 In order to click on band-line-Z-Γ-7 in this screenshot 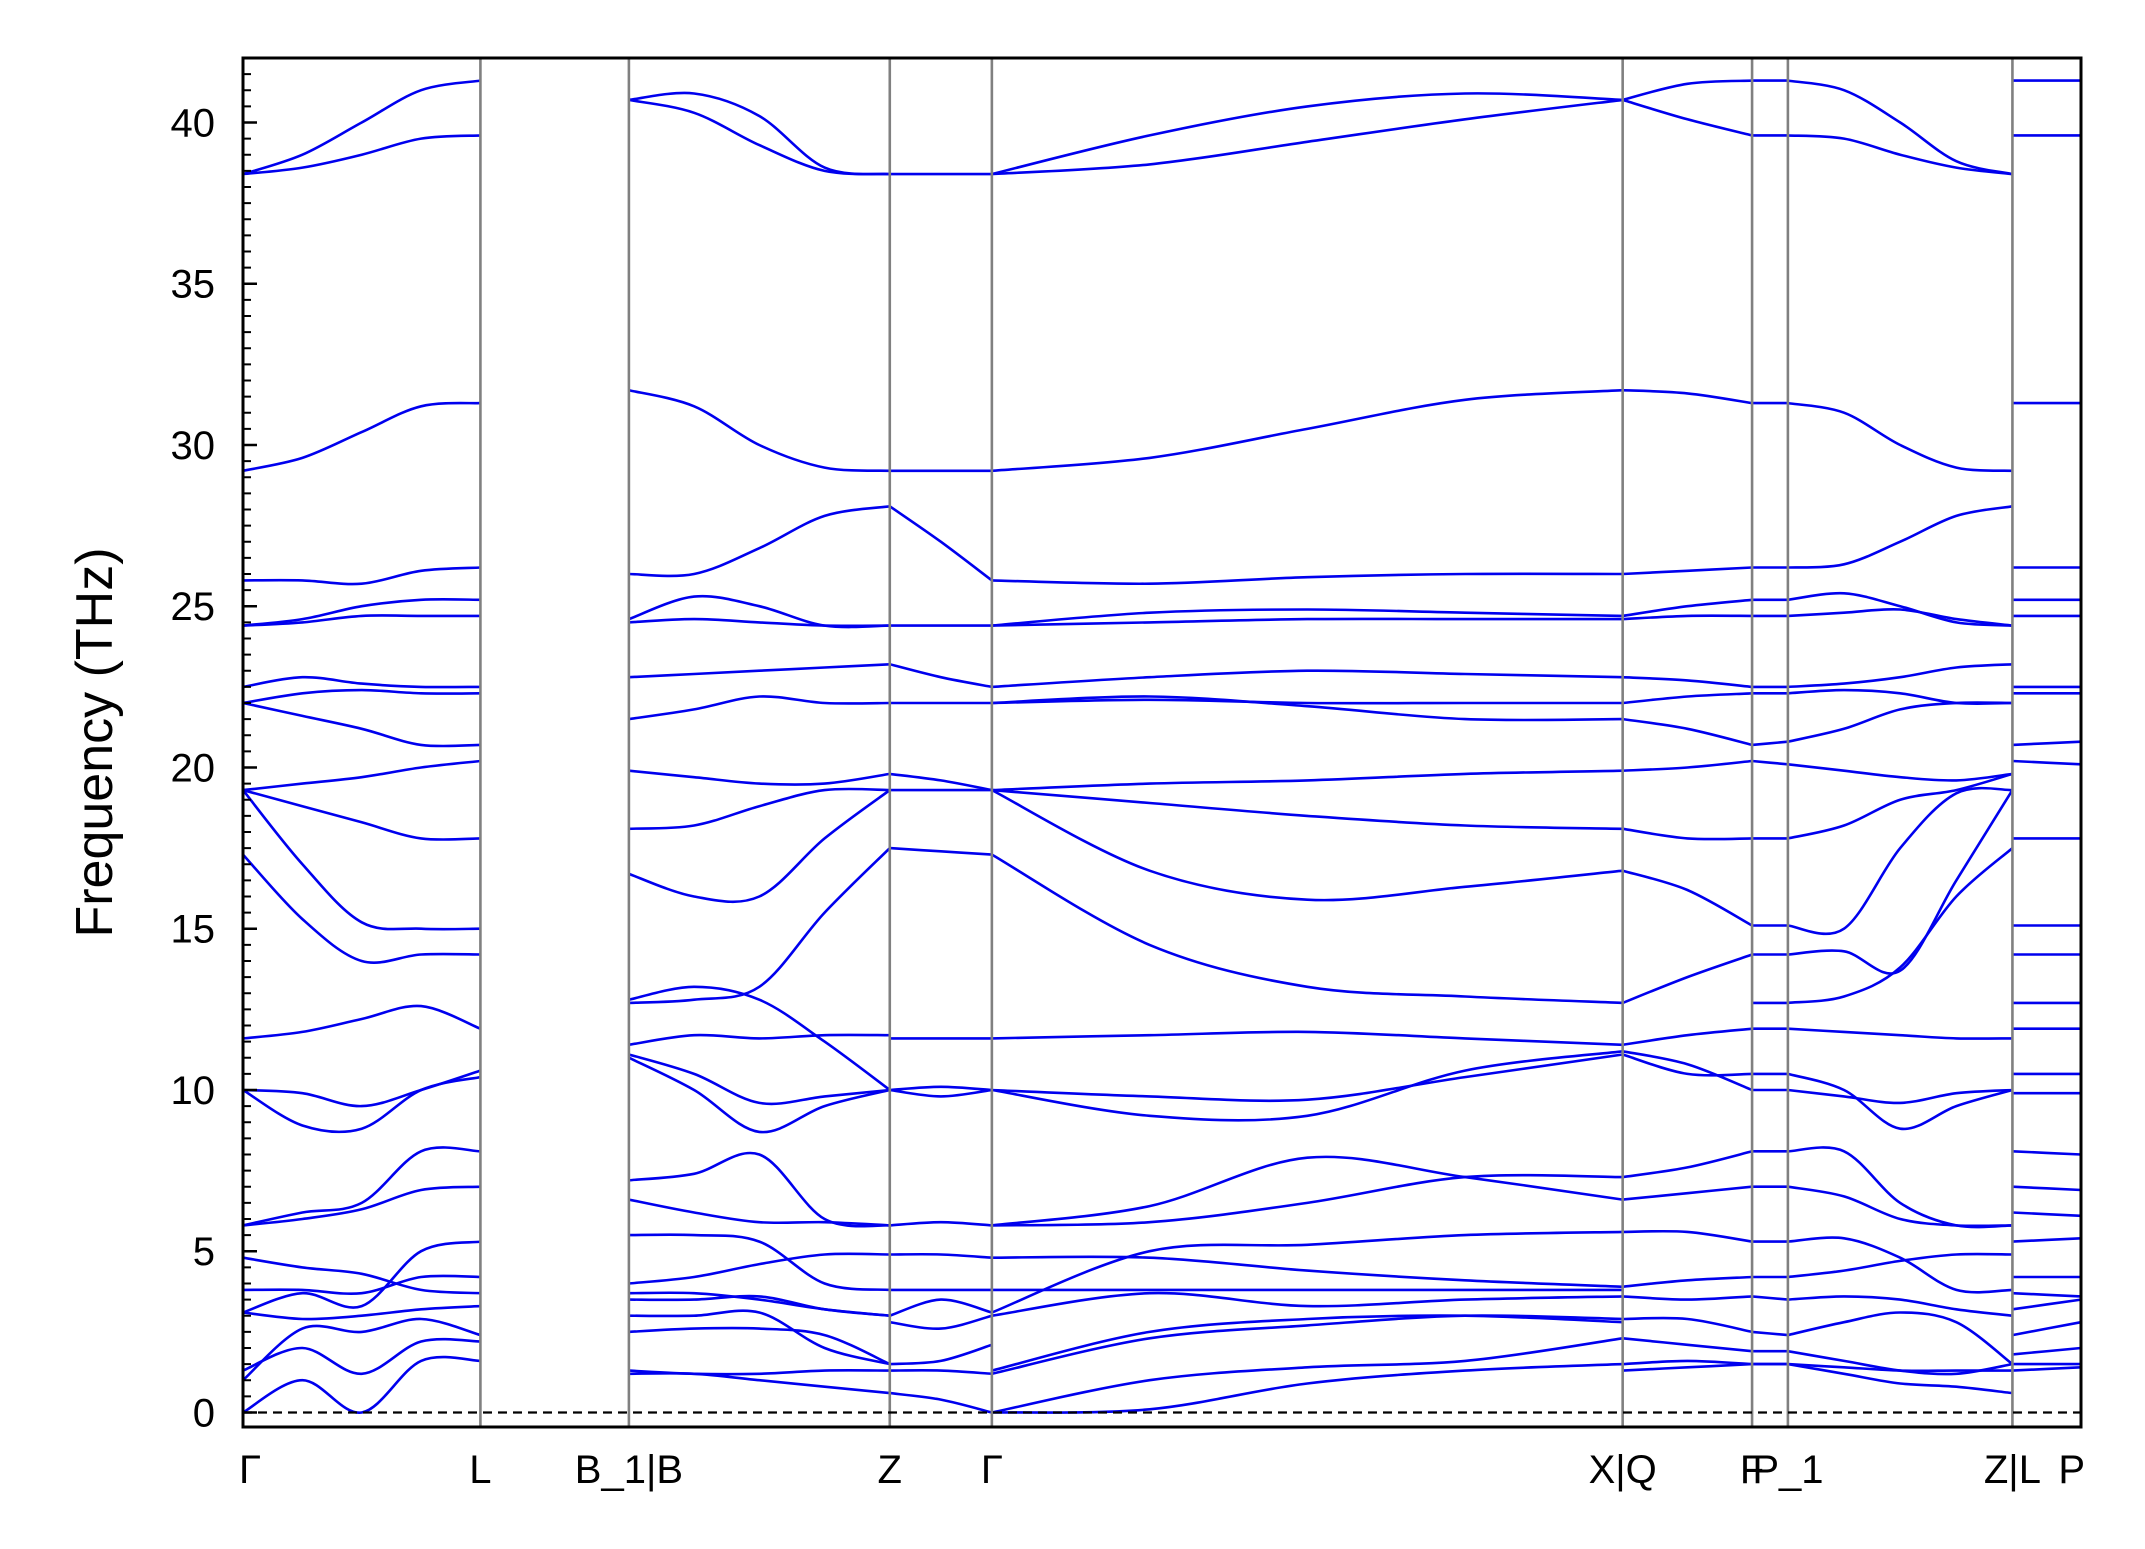, I will do `click(940, 1255)`.